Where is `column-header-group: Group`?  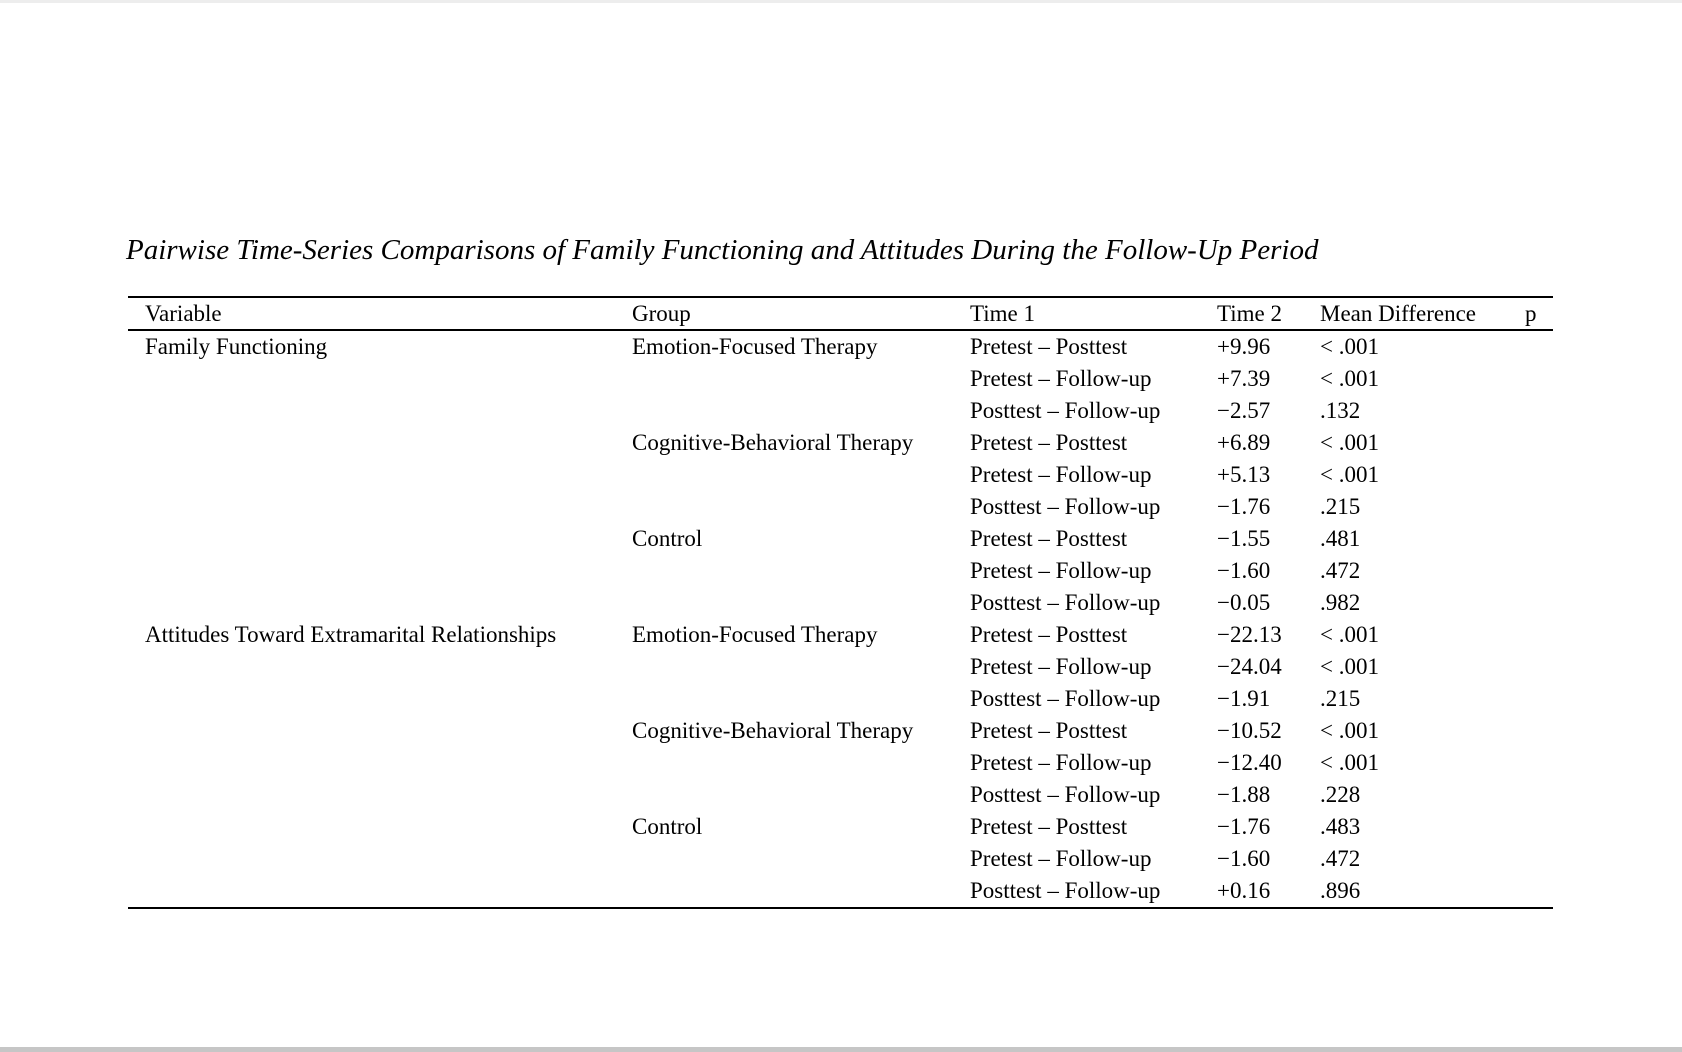 column-header-group: Group is located at coordinates (661, 313).